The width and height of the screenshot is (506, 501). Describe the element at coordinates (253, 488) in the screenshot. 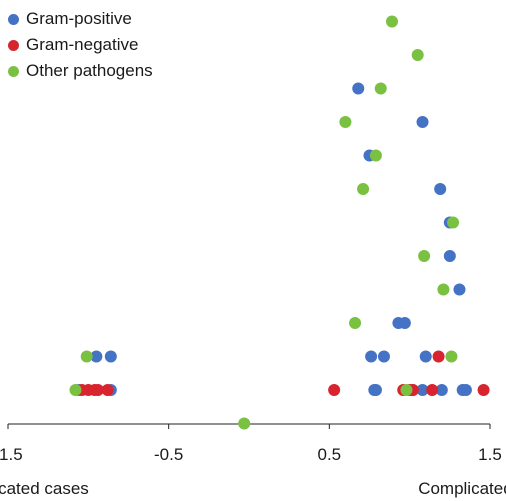

I see `x-side-labels: Uncomplicated cases Complicated cases` at that location.